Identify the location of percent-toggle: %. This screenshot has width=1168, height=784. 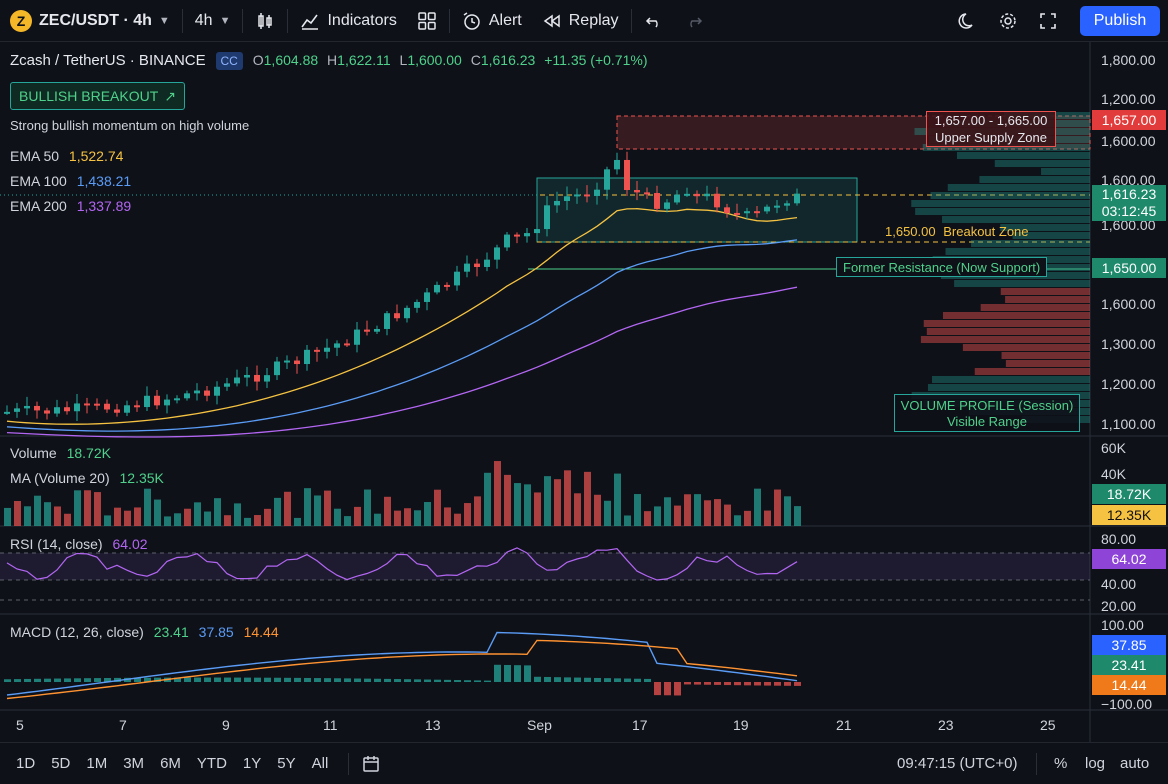
(1061, 763).